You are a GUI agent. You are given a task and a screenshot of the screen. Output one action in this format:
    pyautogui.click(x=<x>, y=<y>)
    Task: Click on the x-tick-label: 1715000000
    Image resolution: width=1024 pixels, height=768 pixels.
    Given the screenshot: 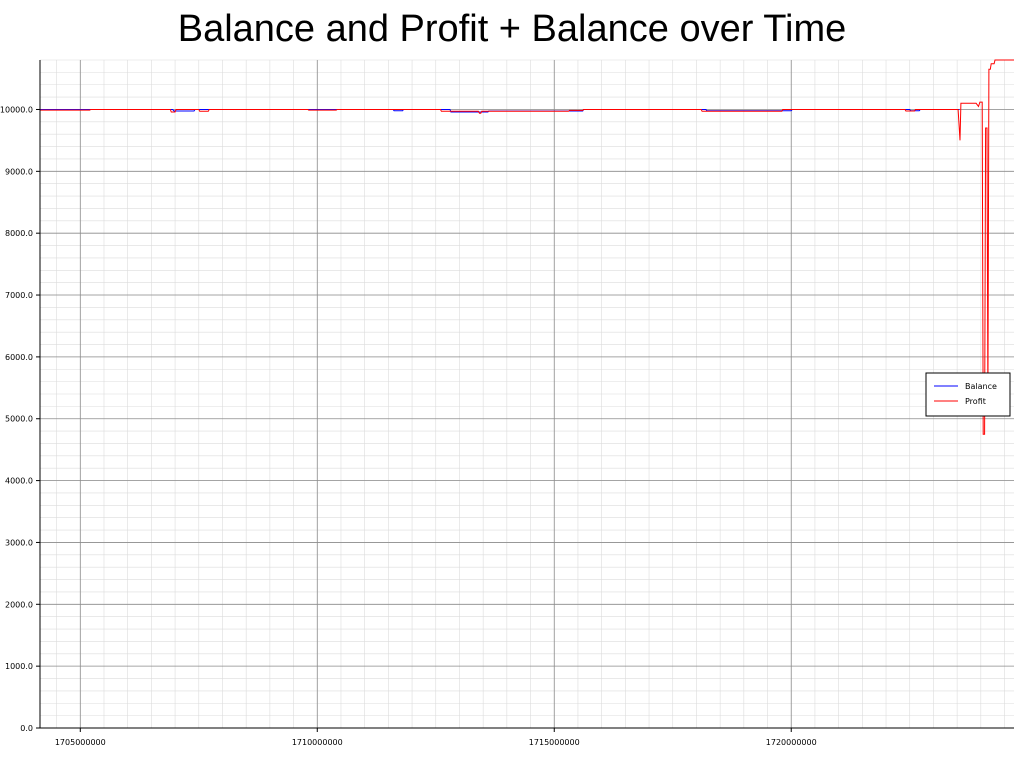 What is the action you would take?
    pyautogui.click(x=554, y=742)
    